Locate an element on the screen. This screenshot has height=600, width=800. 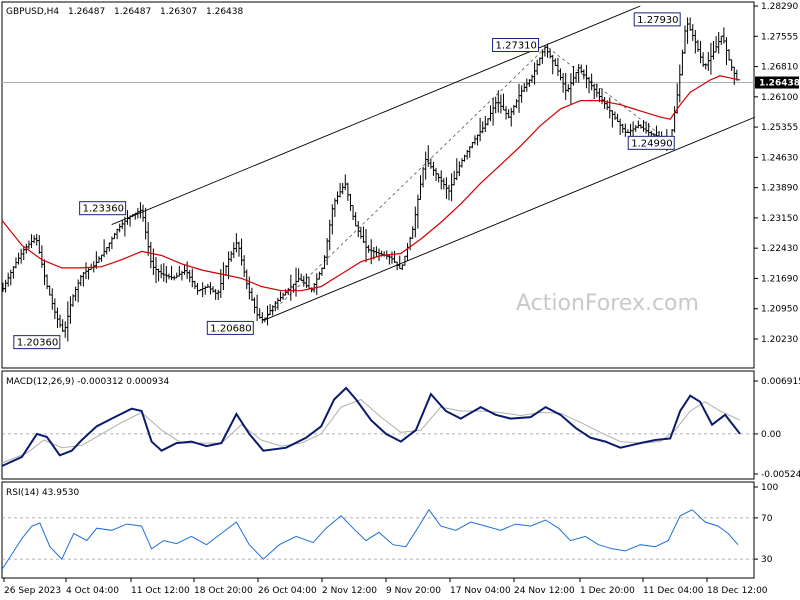
price-tick-label: 1.21690 is located at coordinates (779, 279).